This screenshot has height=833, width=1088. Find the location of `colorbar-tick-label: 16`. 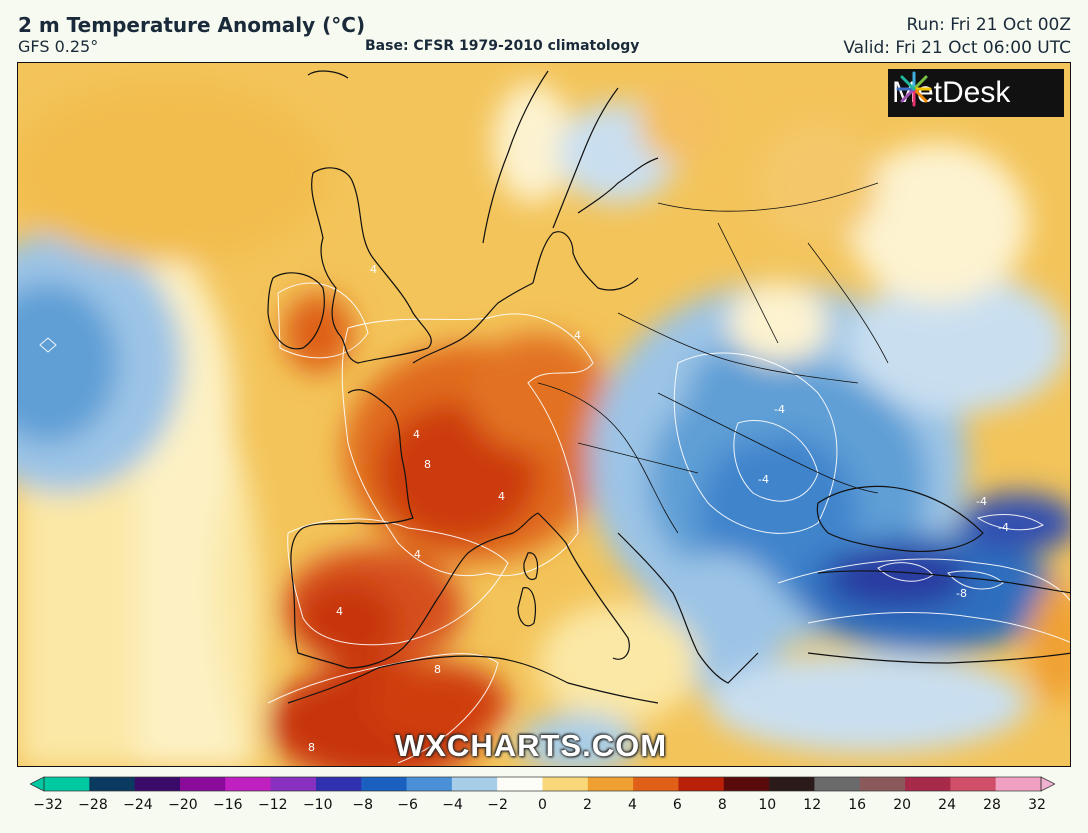

colorbar-tick-label: 16 is located at coordinates (857, 805).